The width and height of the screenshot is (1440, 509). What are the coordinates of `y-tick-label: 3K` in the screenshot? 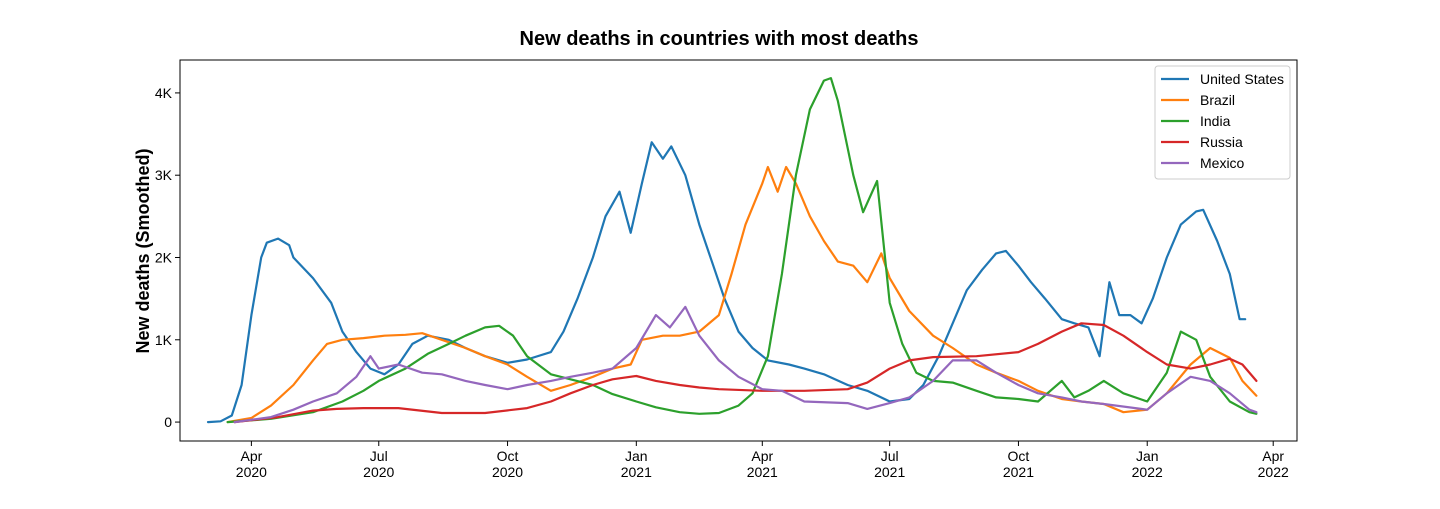 It's located at (164, 175).